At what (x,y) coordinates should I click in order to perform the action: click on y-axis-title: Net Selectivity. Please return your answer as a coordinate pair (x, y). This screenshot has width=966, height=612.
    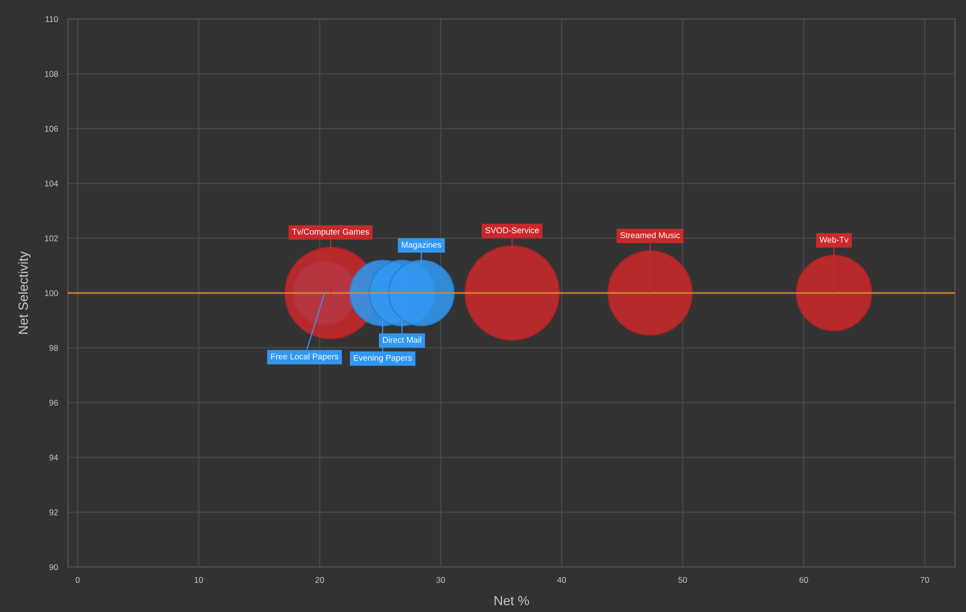
    Looking at the image, I should click on (24, 292).